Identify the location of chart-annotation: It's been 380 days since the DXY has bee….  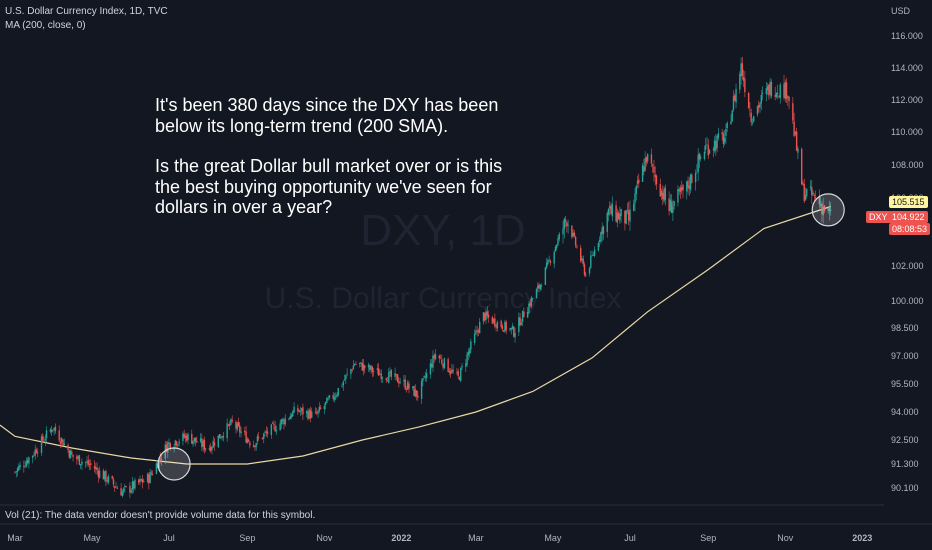
(335, 156).